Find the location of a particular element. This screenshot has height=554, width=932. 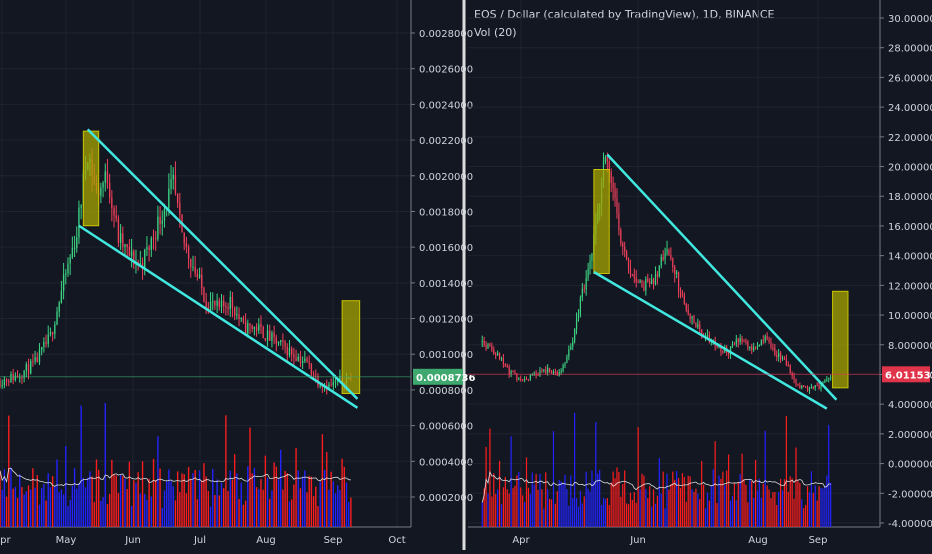

y-tick-label: 30.000000 is located at coordinates (910, 19).